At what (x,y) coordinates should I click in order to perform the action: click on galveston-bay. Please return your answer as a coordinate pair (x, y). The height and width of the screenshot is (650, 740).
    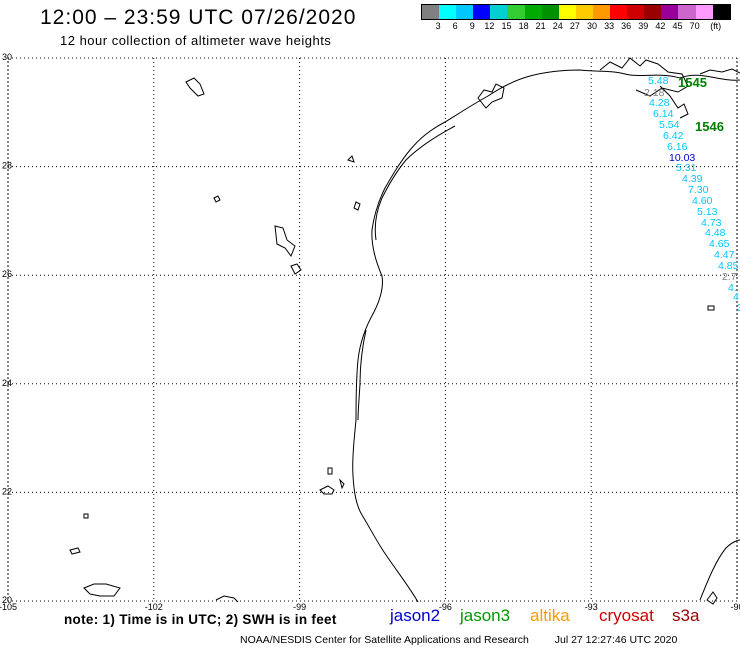
    Looking at the image, I should click on (491, 96).